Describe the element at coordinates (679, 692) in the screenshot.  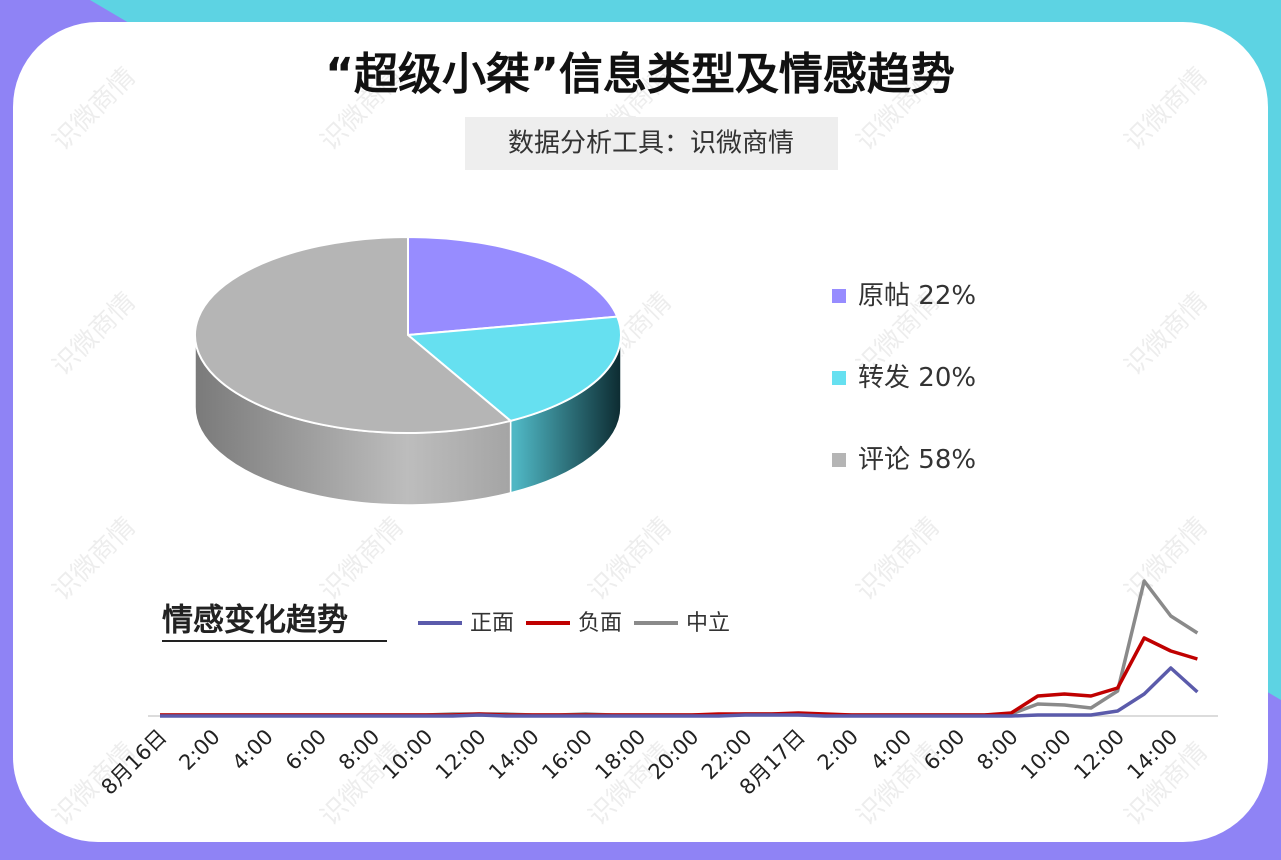
I see `series-line` at that location.